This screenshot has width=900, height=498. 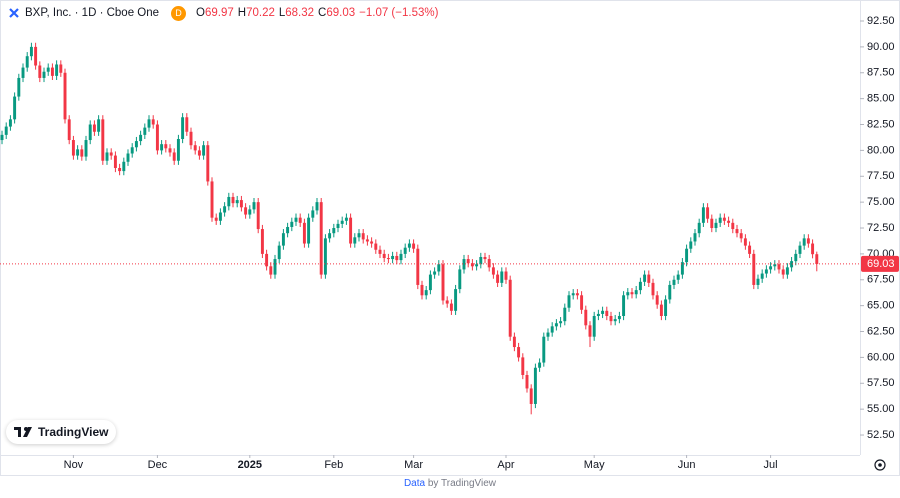 What do you see at coordinates (881, 124) in the screenshot?
I see `y-tick-label: 82.50` at bounding box center [881, 124].